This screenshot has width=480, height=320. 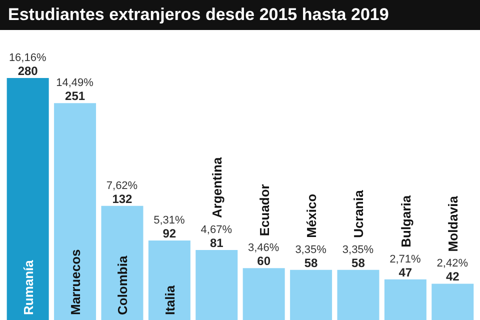 What do you see at coordinates (406, 259) in the screenshot?
I see `annotation: 2,71%` at bounding box center [406, 259].